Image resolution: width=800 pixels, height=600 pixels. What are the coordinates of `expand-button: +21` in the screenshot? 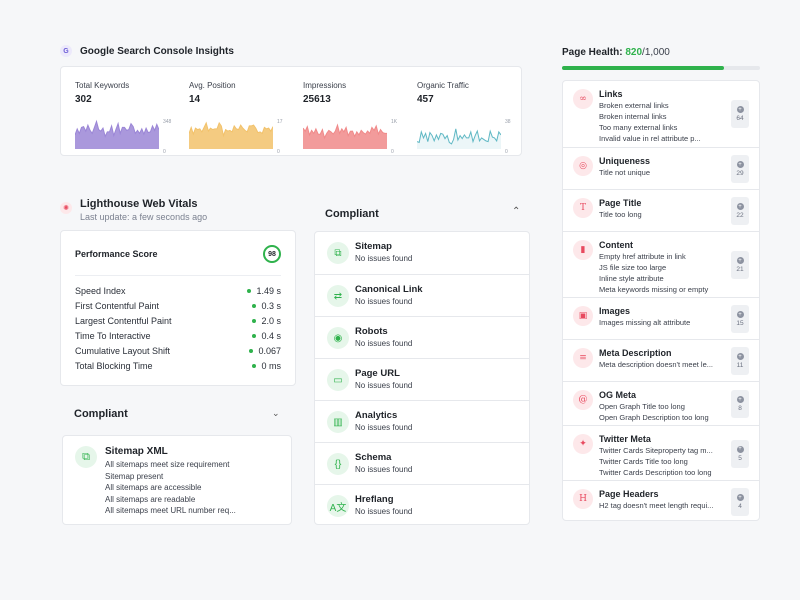 It's located at (740, 265).